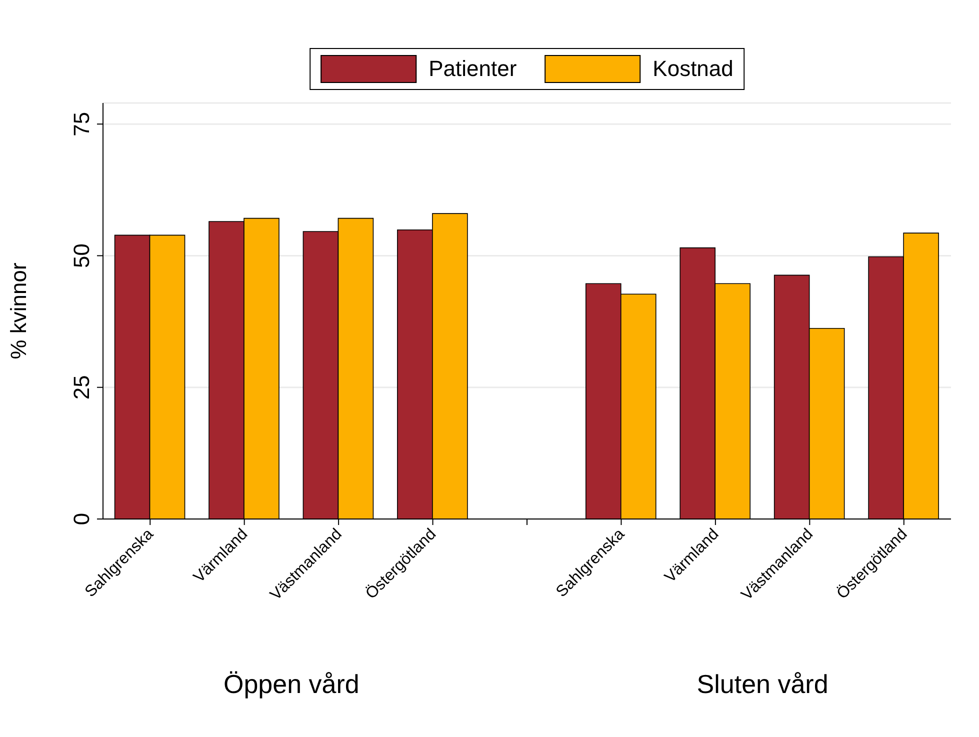 The image size is (979, 737). Describe the element at coordinates (472, 69) in the screenshot. I see `legend-label: Patienter` at that location.